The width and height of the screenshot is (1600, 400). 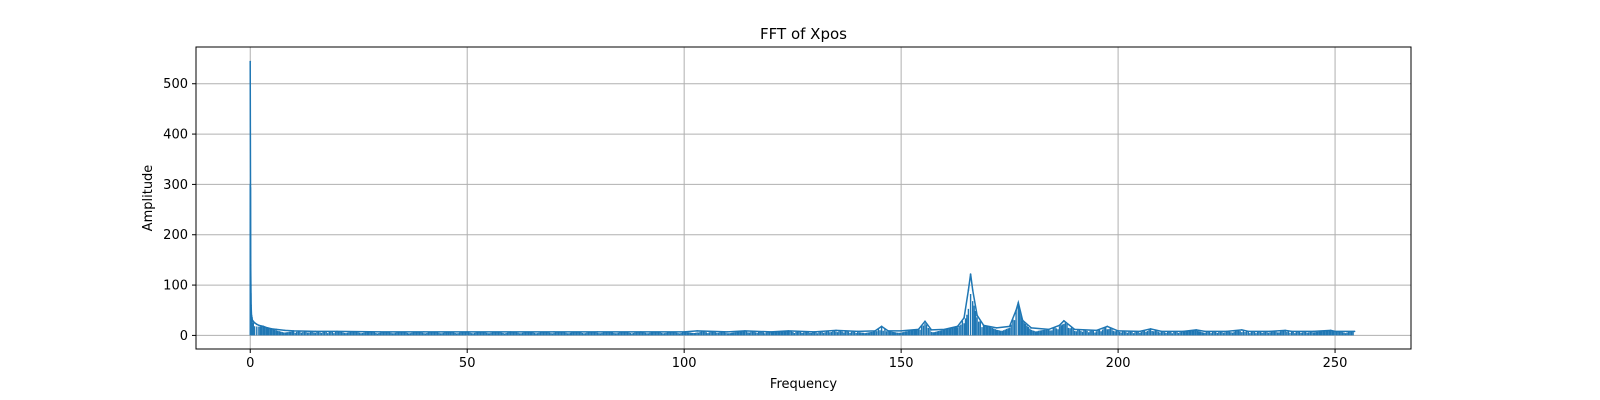 I want to click on y-axis-label: Amplitude, so click(x=148, y=198).